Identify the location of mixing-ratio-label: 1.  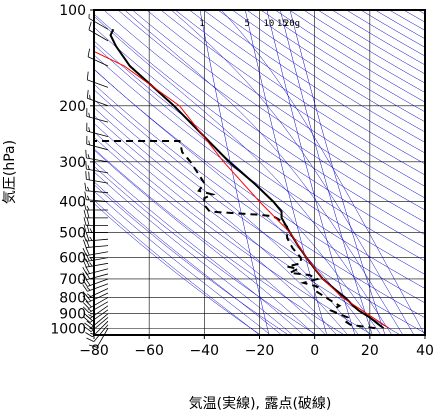
(201, 24).